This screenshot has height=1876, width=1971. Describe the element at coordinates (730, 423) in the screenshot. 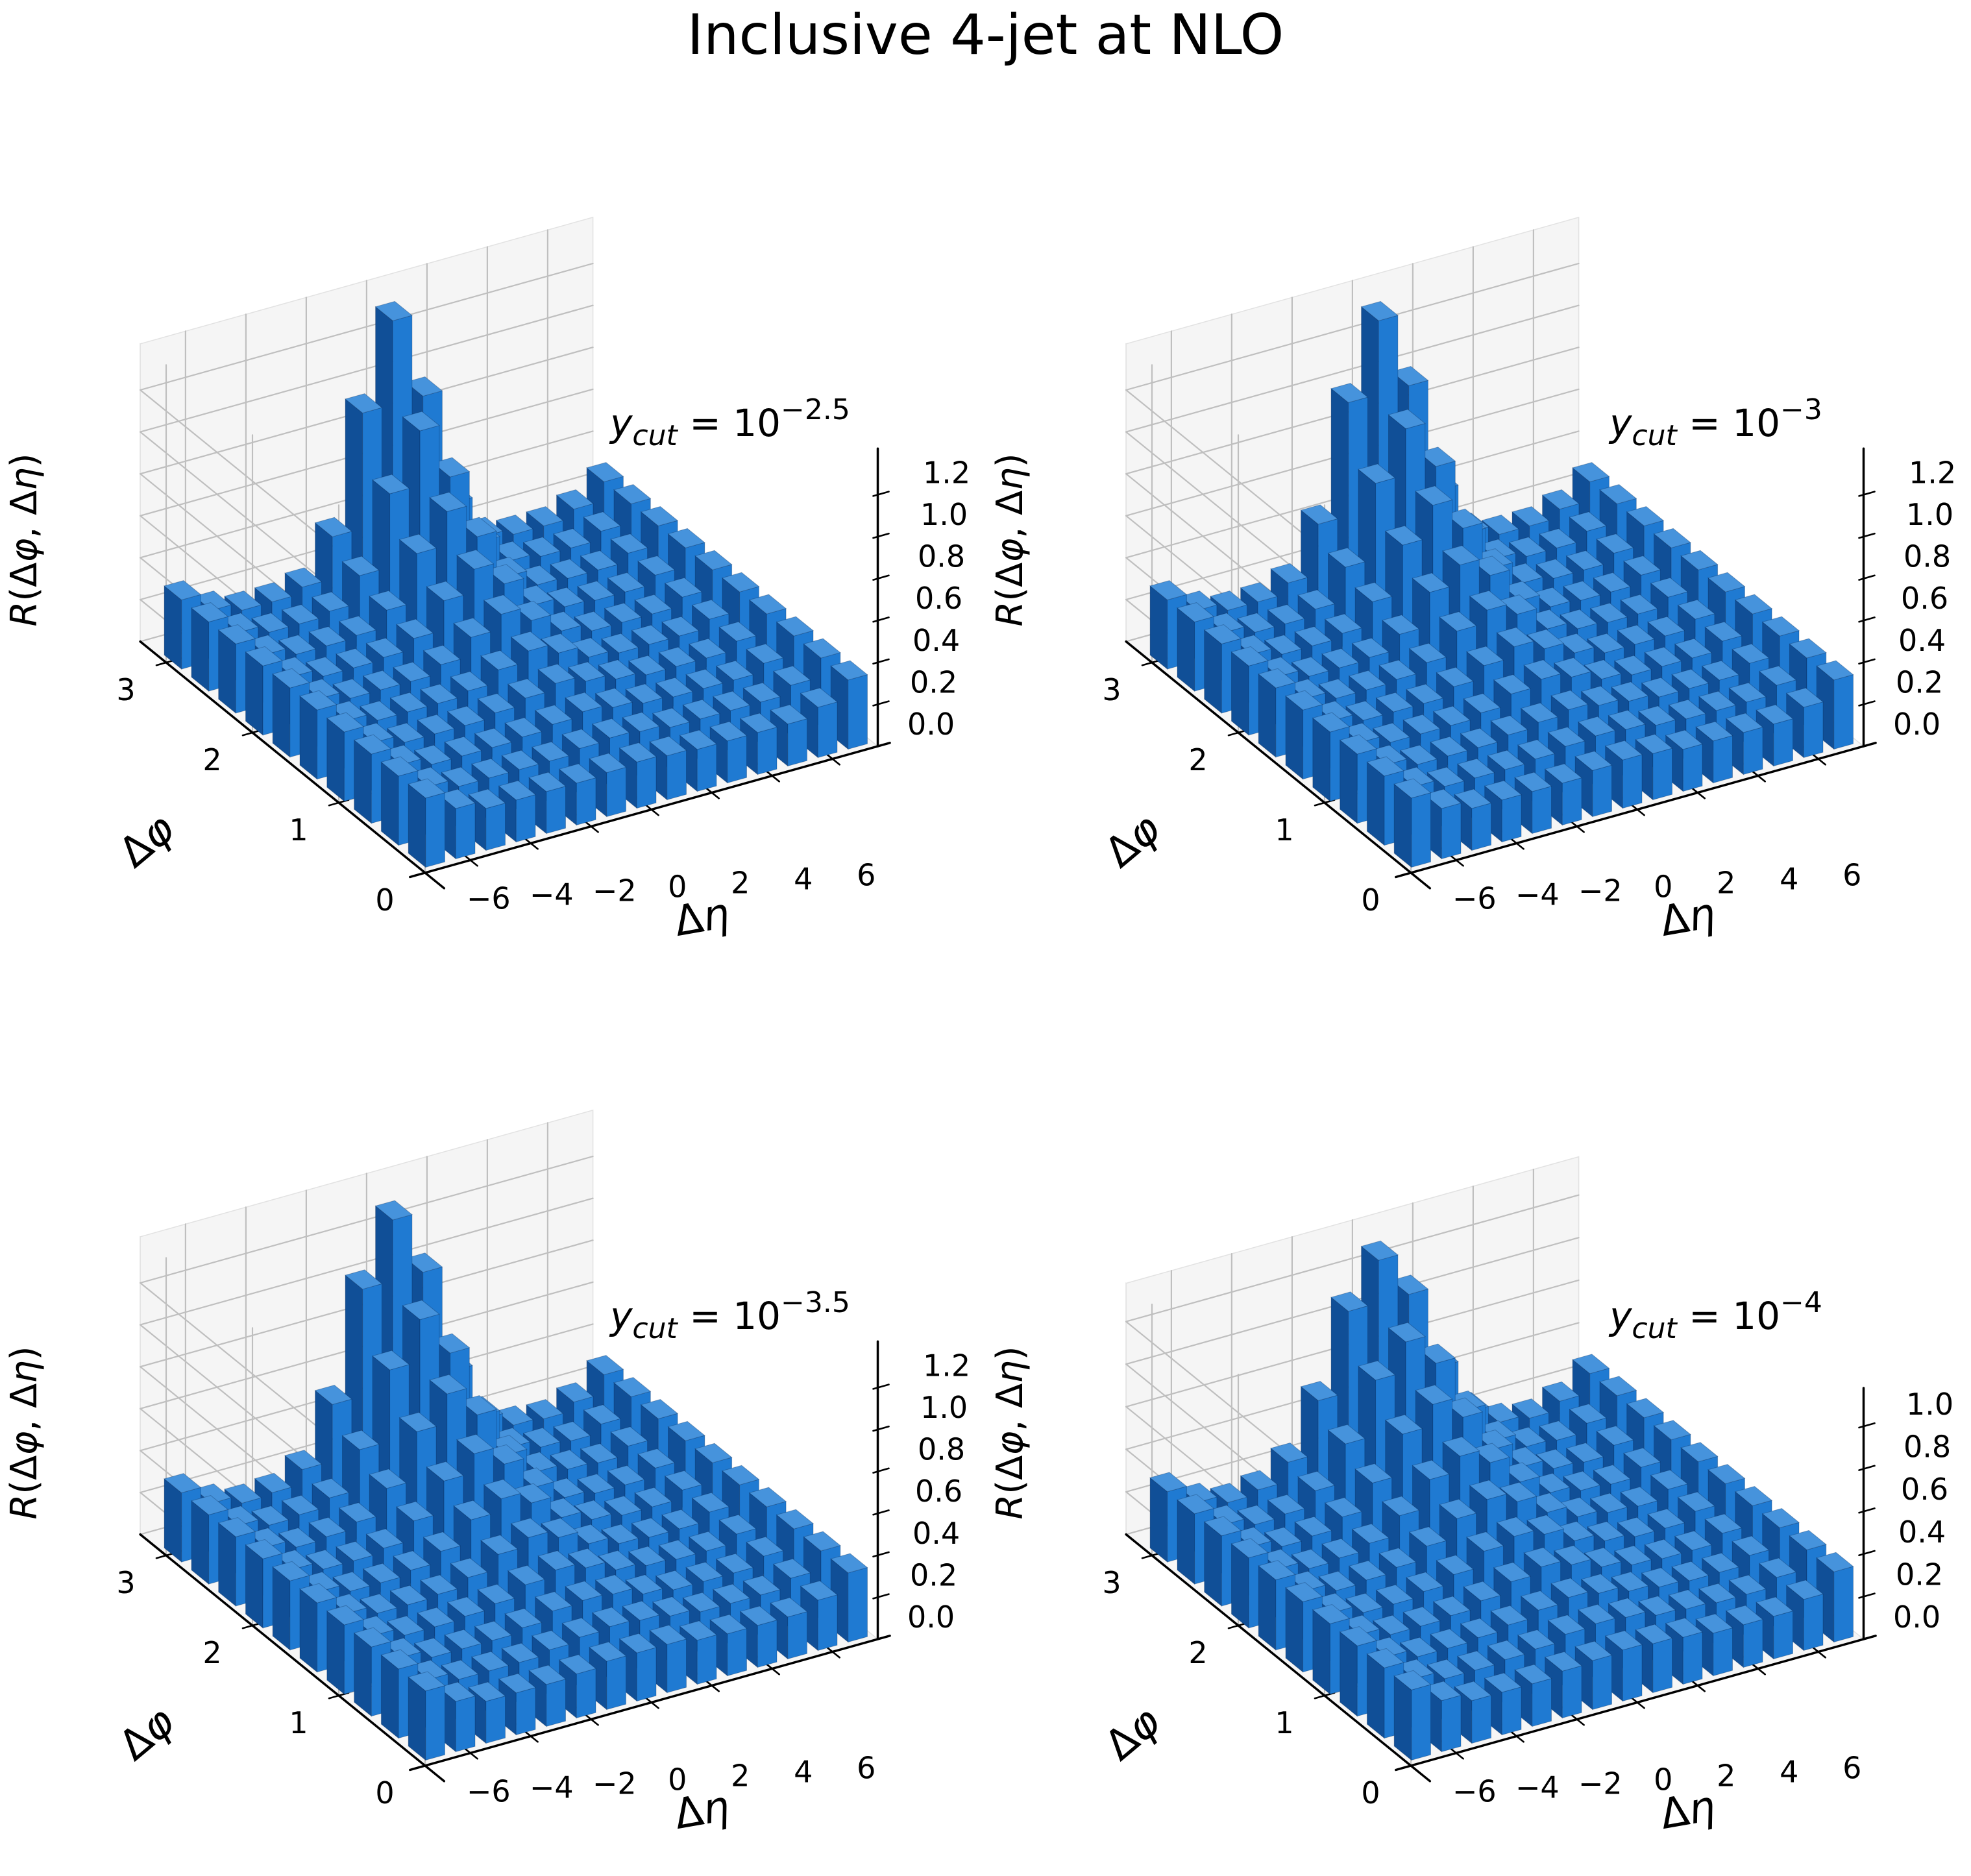

I see `ycut-annotation: ycut = 10−2.5` at that location.